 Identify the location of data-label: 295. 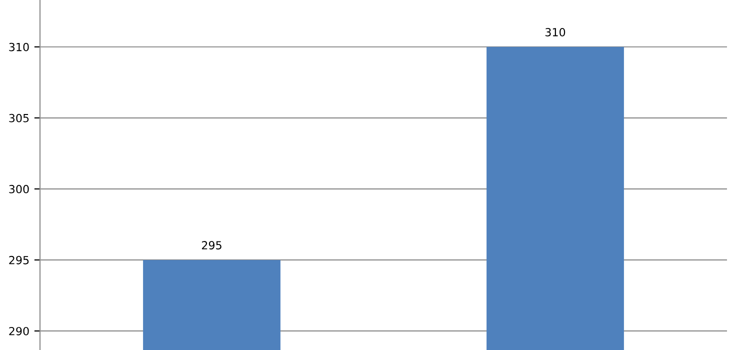
(212, 245).